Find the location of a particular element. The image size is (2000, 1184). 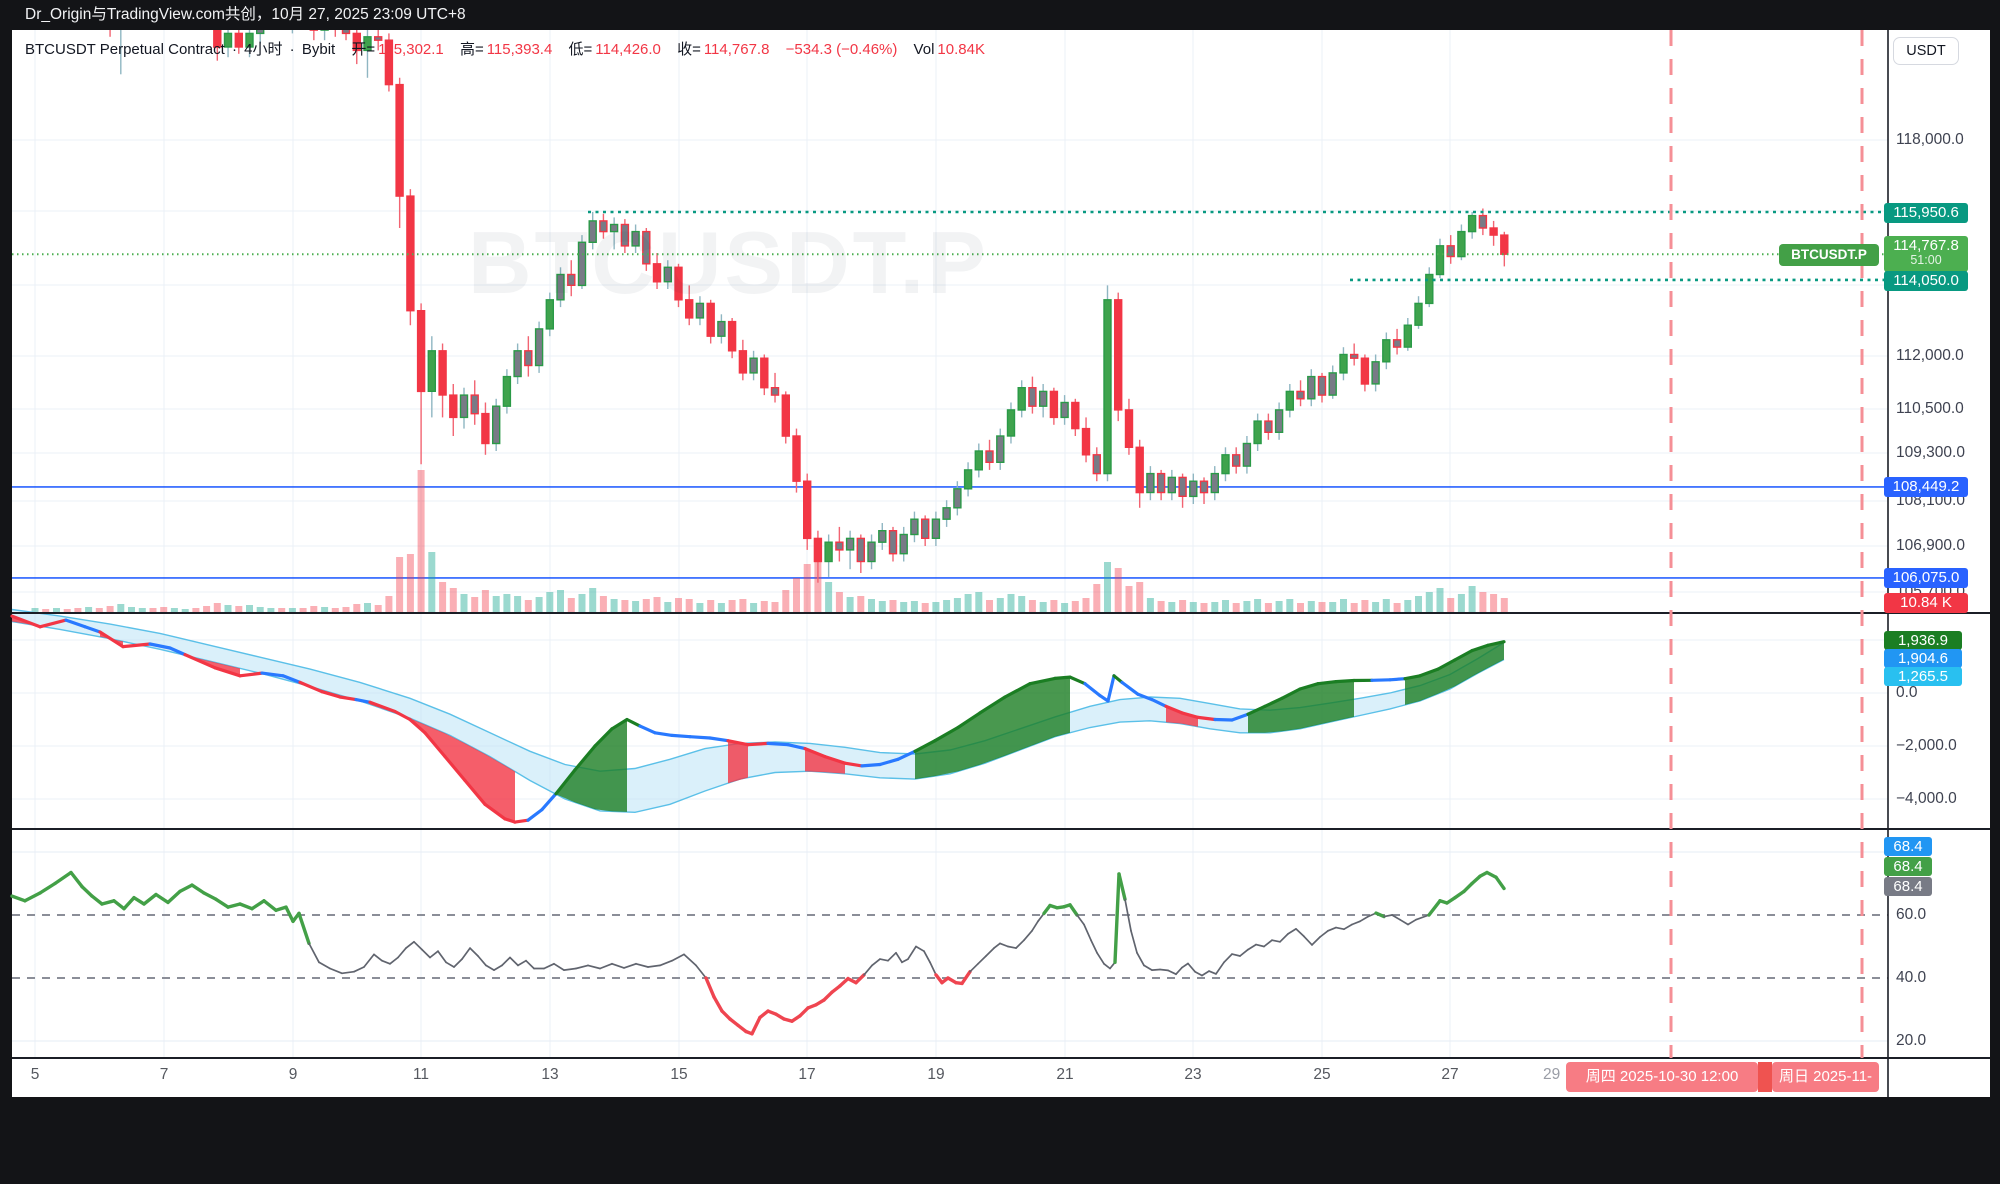

legend-symbol: BTCUSDT Perpetual Contract is located at coordinates (125, 49).